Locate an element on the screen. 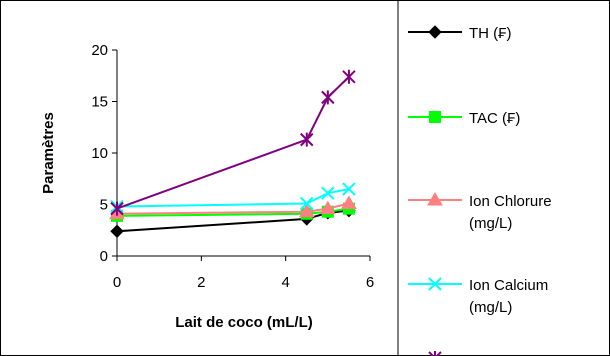  y-tick-label: 10 is located at coordinates (99, 153).